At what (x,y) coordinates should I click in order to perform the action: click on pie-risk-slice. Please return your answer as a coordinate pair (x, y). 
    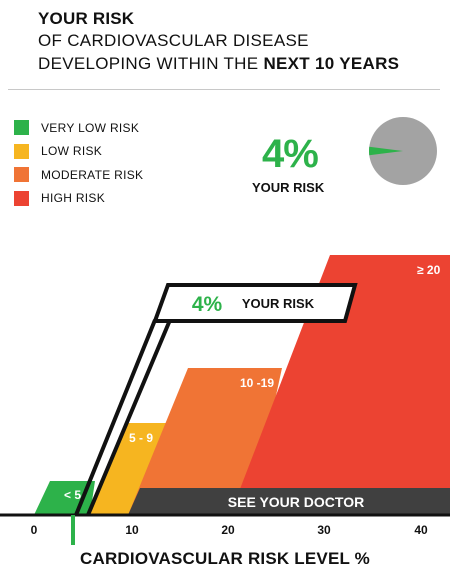
    Looking at the image, I should click on (386, 151).